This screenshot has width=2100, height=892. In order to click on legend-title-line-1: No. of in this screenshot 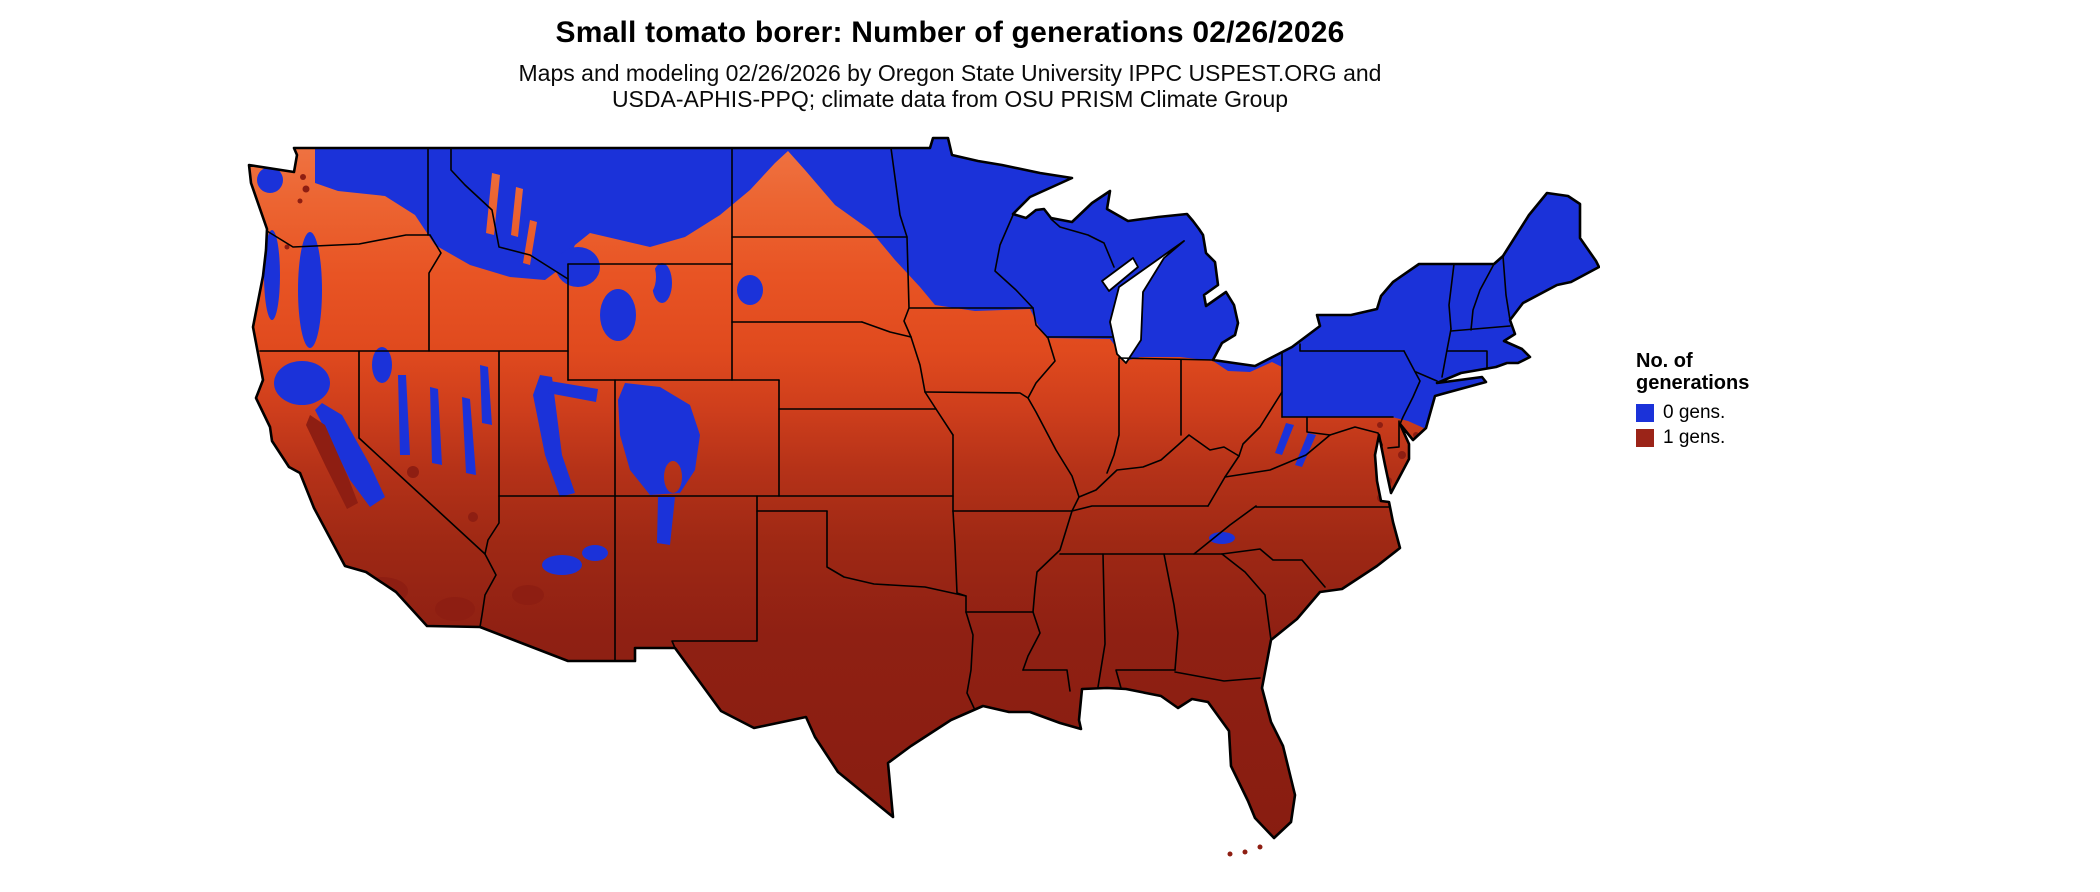, I will do `click(1664, 361)`.